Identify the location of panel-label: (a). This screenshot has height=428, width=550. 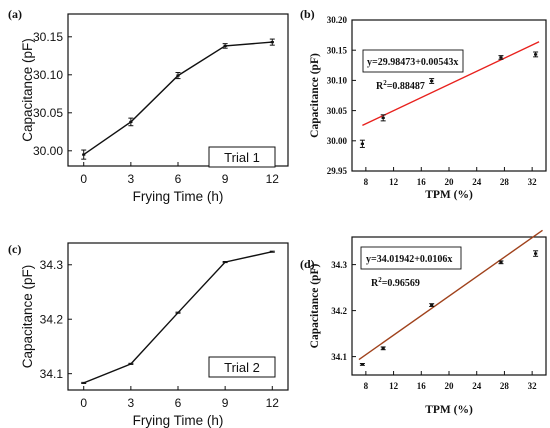
(15, 14).